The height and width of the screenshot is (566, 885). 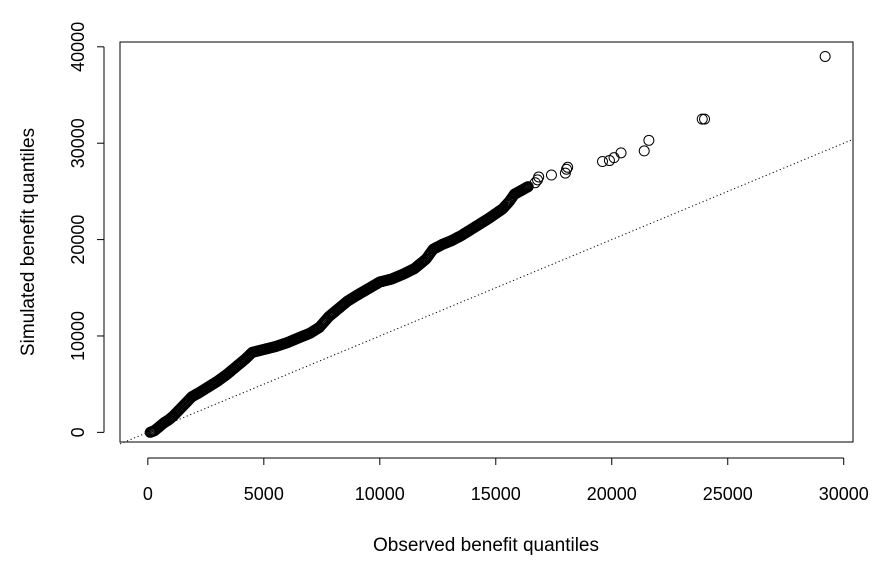 I want to click on y-axis-label: Simulated benefit quantiles, so click(x=28, y=242).